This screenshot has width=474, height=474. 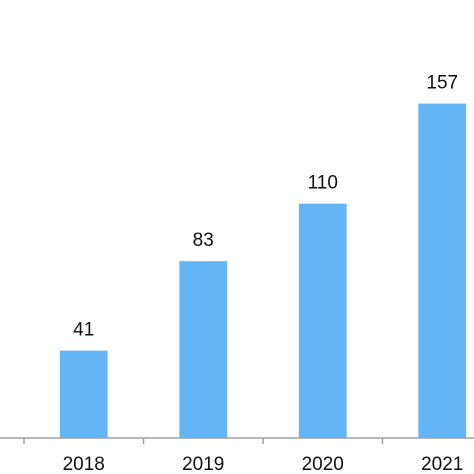 I want to click on x-tick-label: 2021, so click(x=442, y=464).